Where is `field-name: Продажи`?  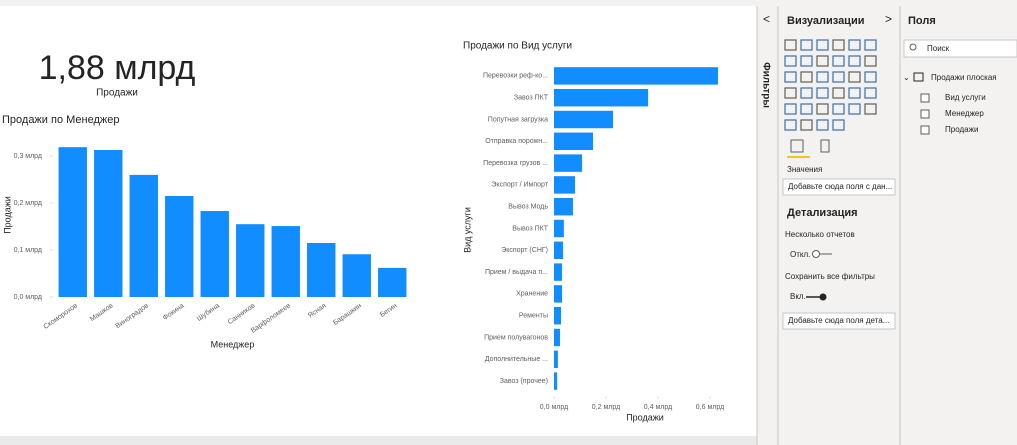
field-name: Продажи is located at coordinates (961, 129).